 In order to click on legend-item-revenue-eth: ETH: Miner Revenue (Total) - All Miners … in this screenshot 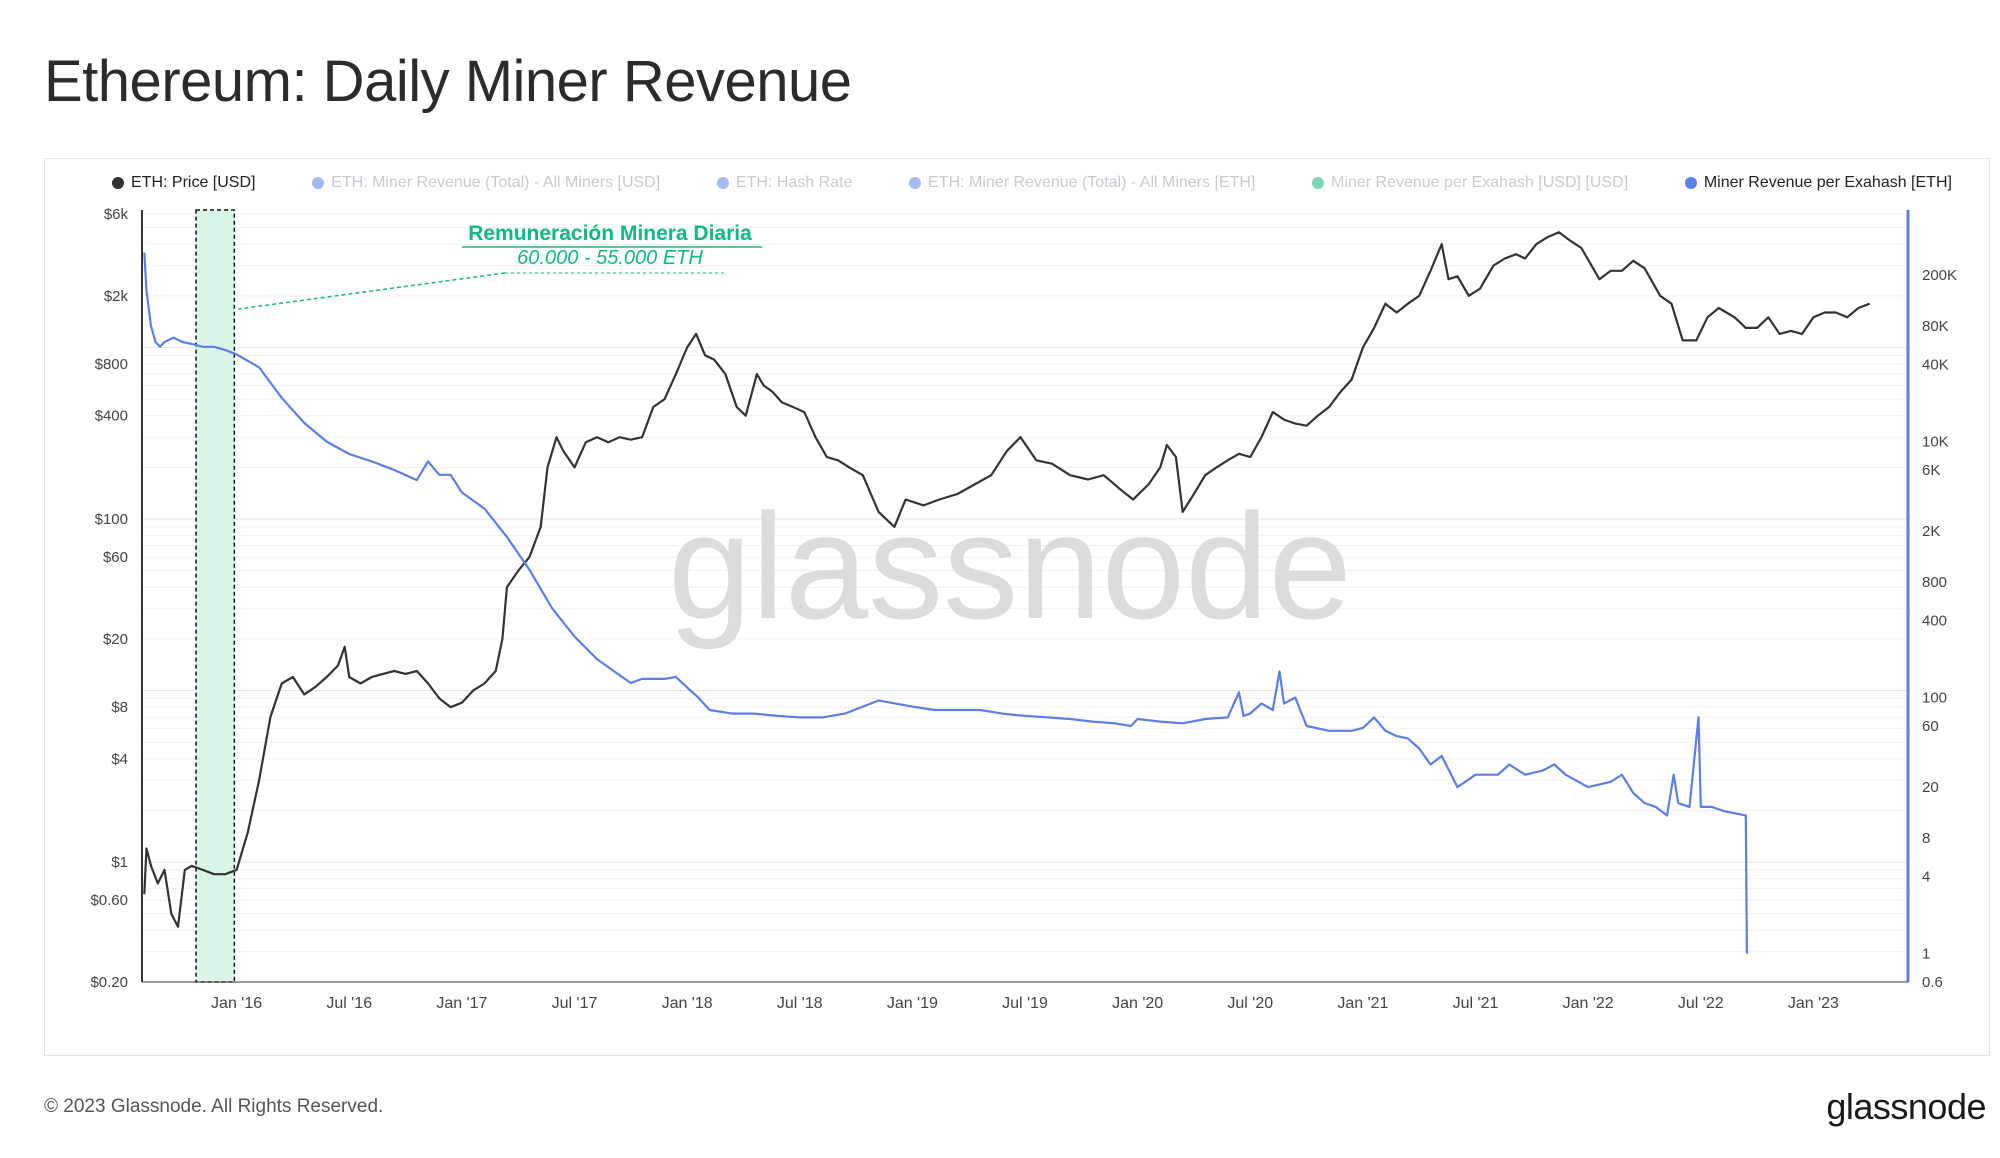, I will do `click(1082, 183)`.